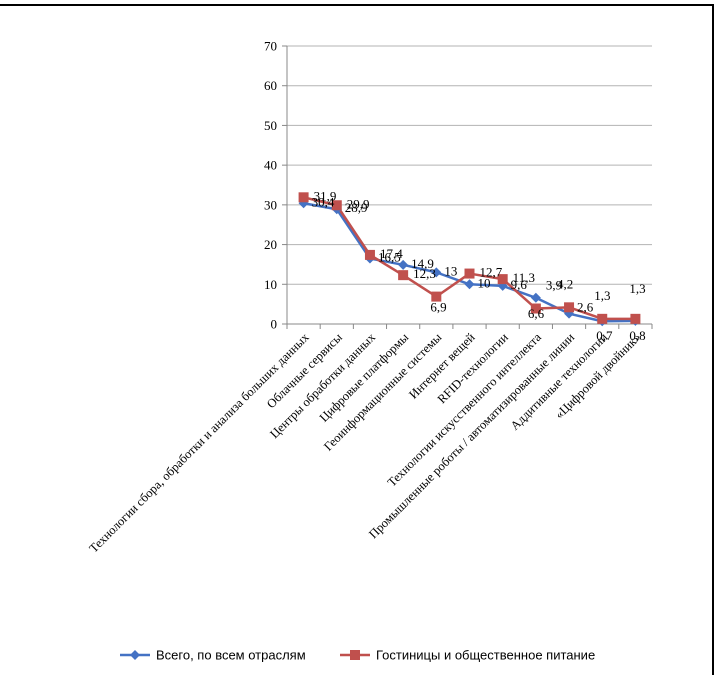  Describe the element at coordinates (270, 125) in the screenshot. I see `y-tick-label: 50` at that location.